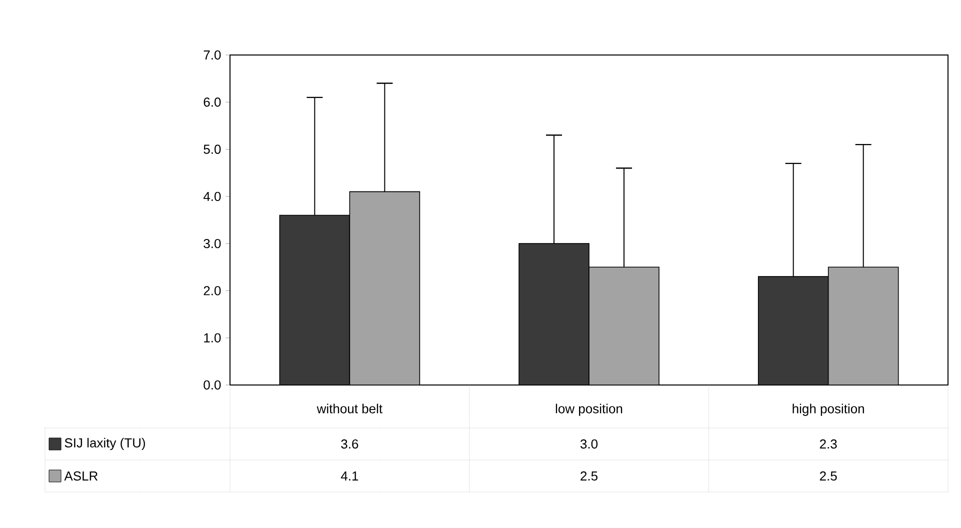  I want to click on y-tick-label: 4.0, so click(212, 197).